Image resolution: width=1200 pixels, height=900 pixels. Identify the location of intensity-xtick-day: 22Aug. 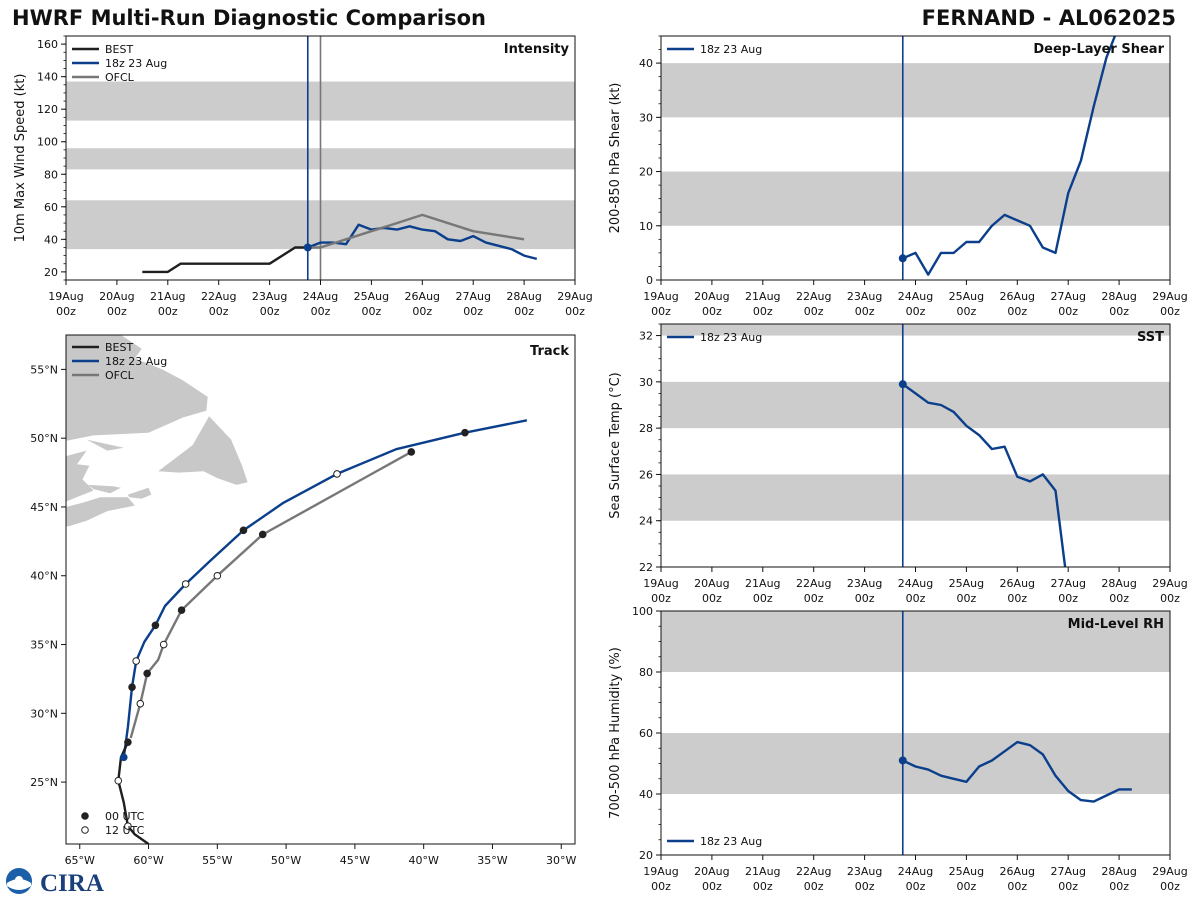
(218, 296).